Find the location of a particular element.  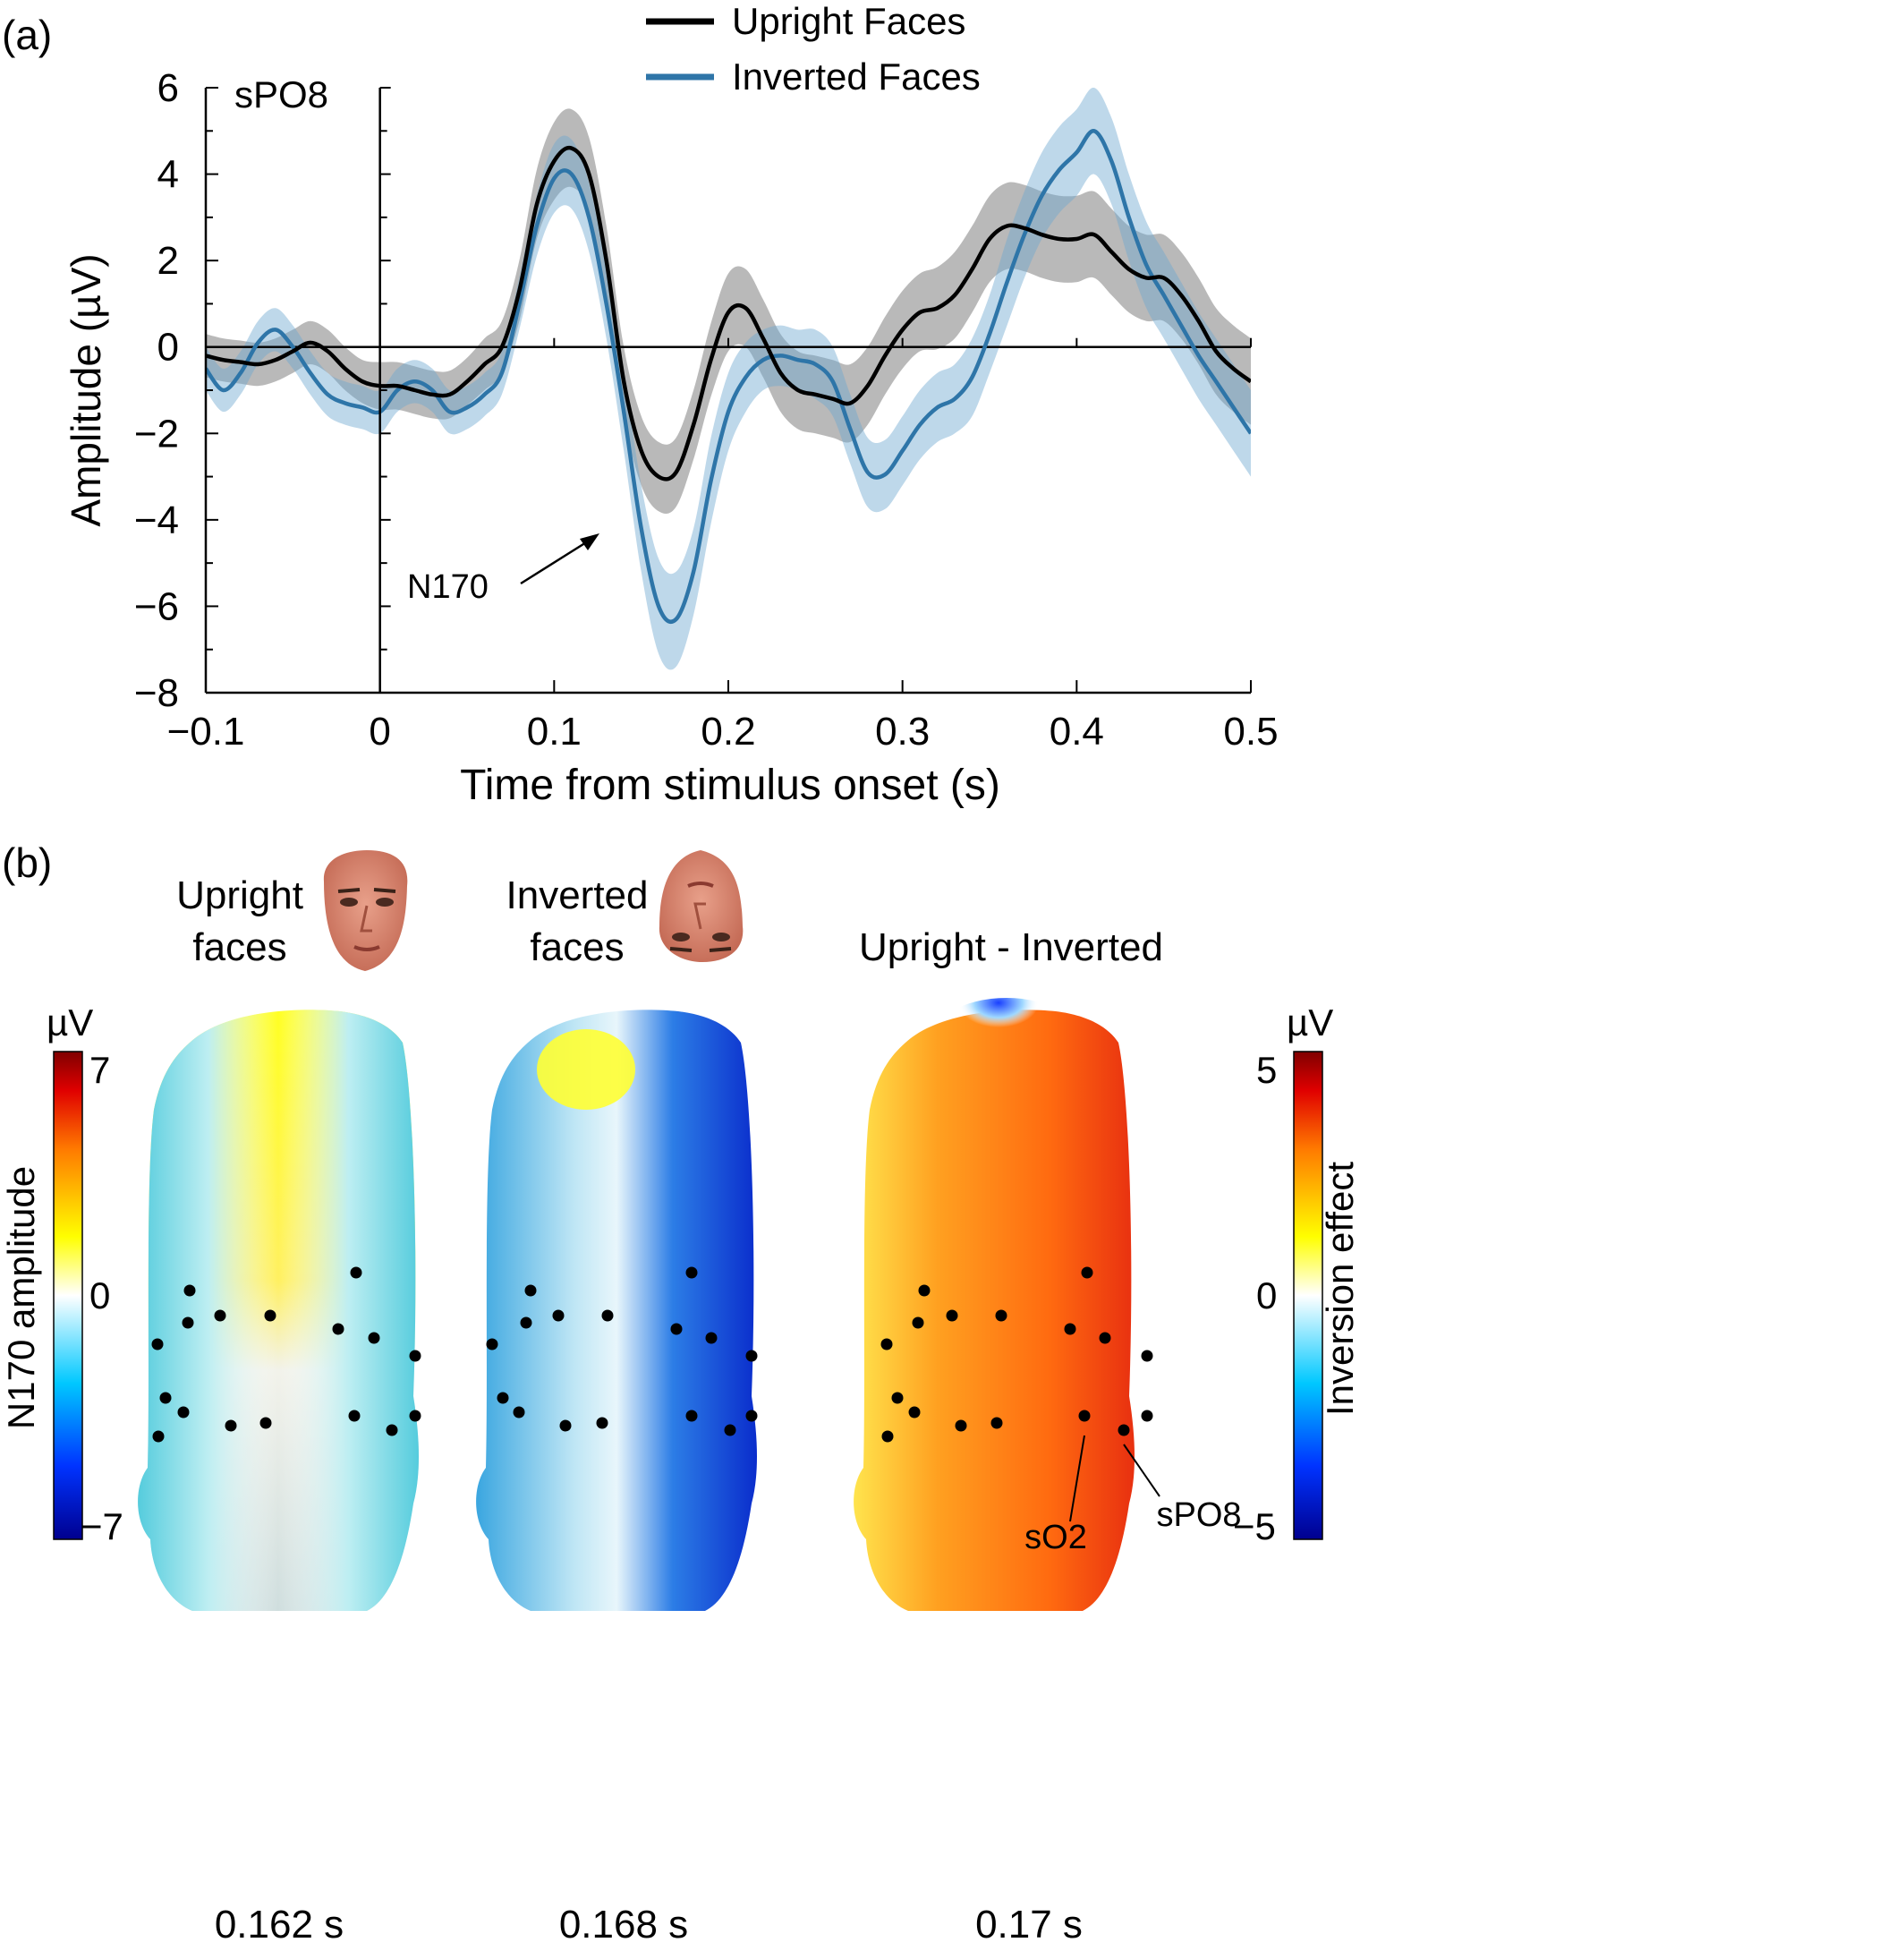

y-tick-label: 6 is located at coordinates (168, 88).